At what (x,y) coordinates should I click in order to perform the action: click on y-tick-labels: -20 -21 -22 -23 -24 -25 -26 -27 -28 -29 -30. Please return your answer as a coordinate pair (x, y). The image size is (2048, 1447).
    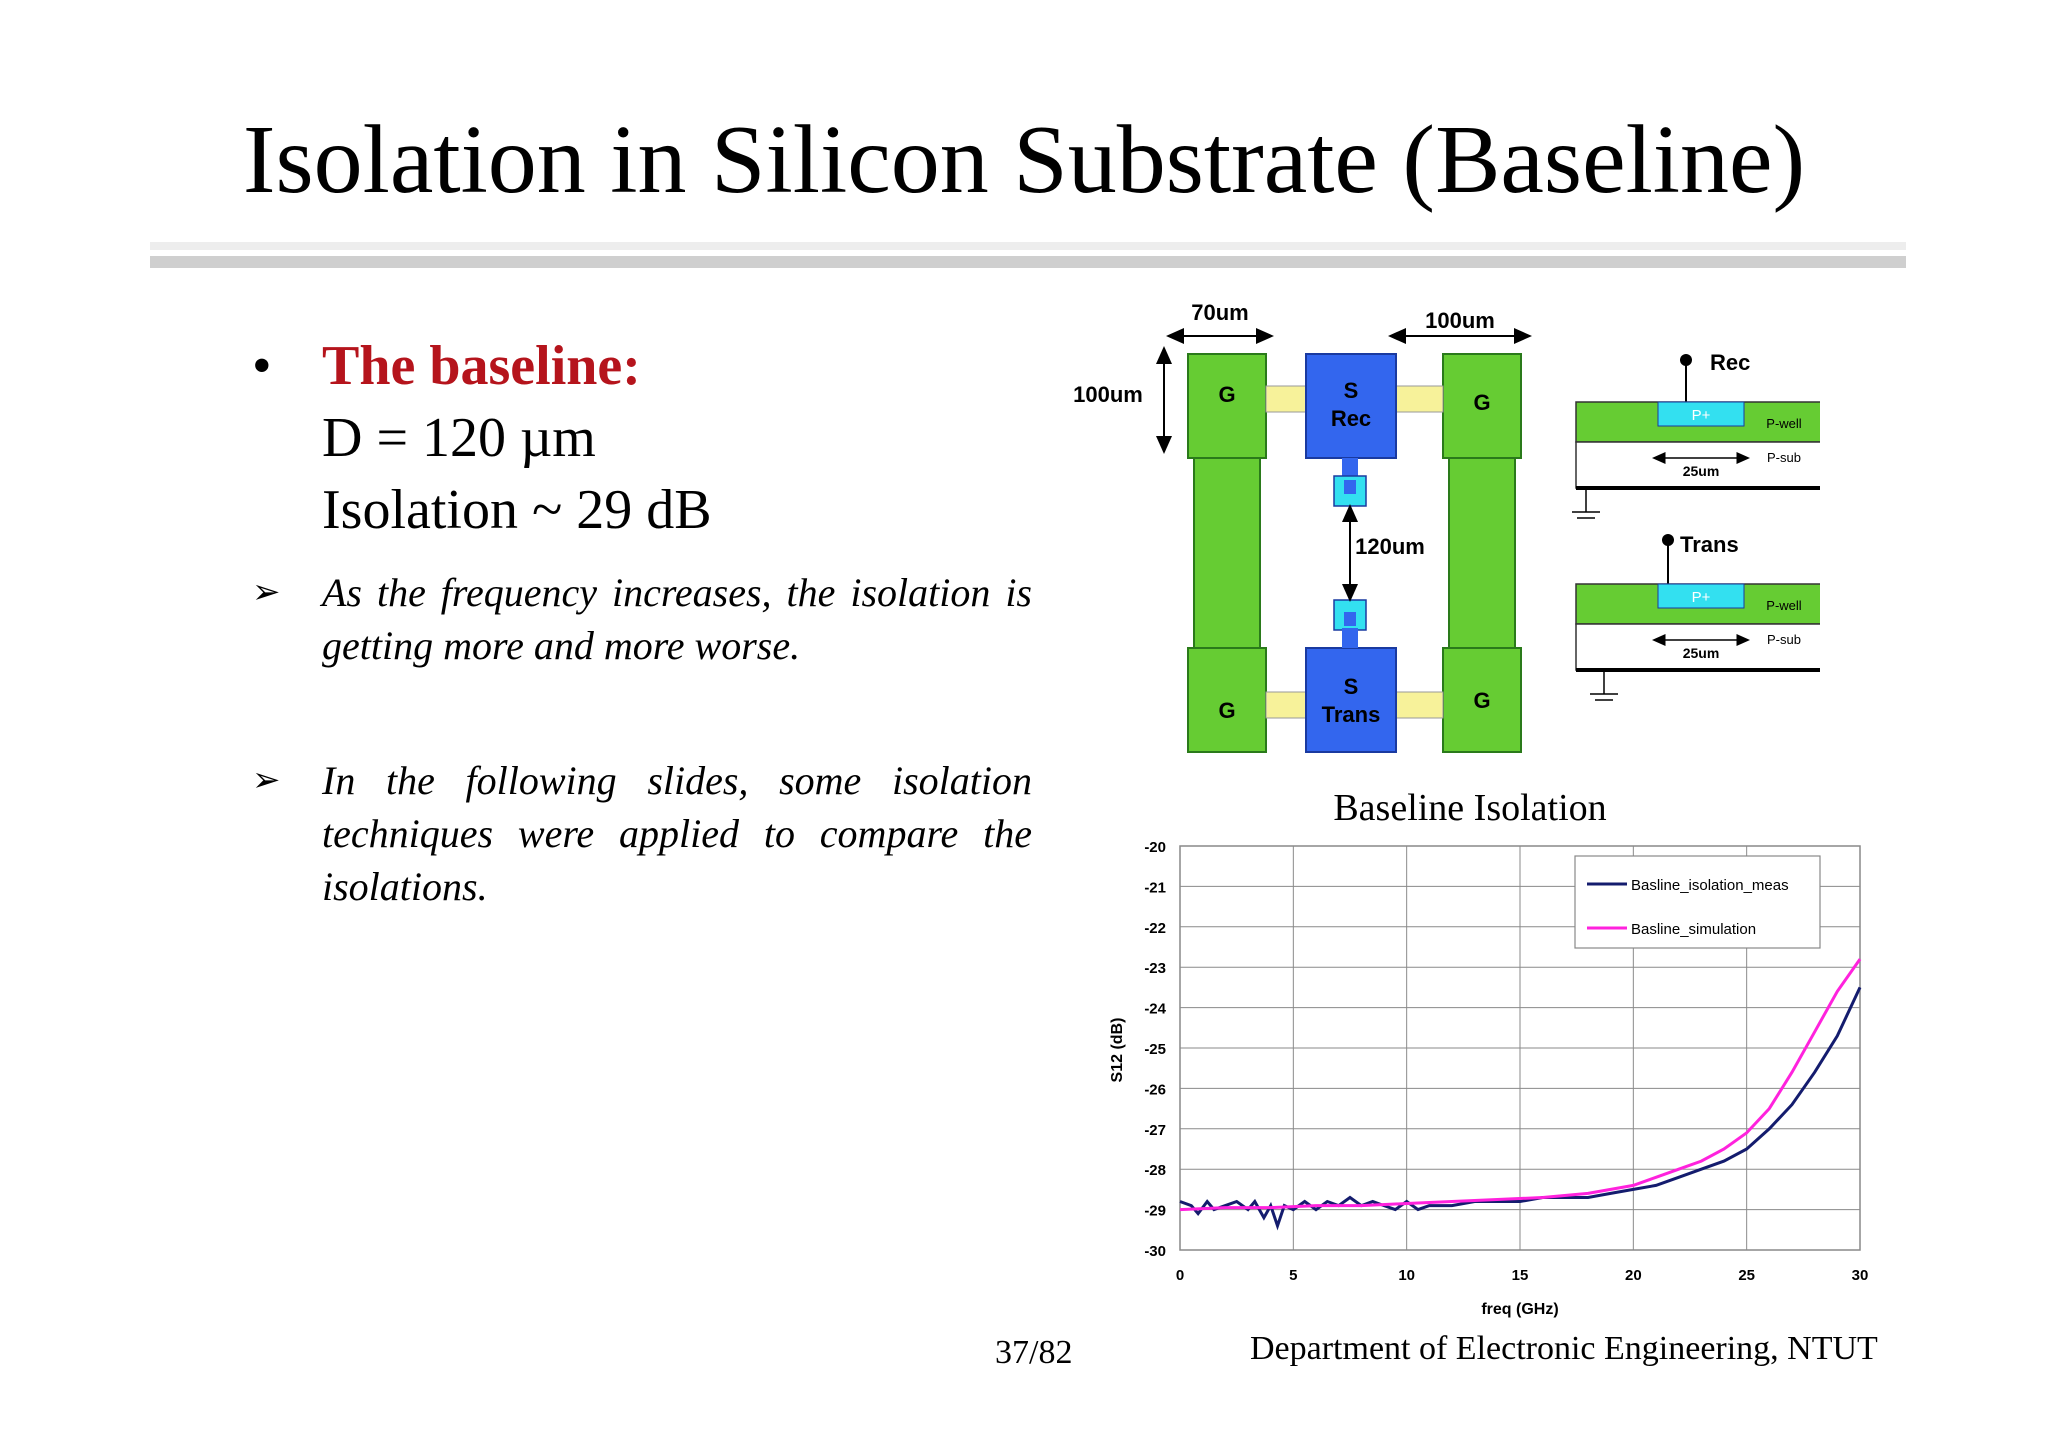
    Looking at the image, I should click on (1155, 1049).